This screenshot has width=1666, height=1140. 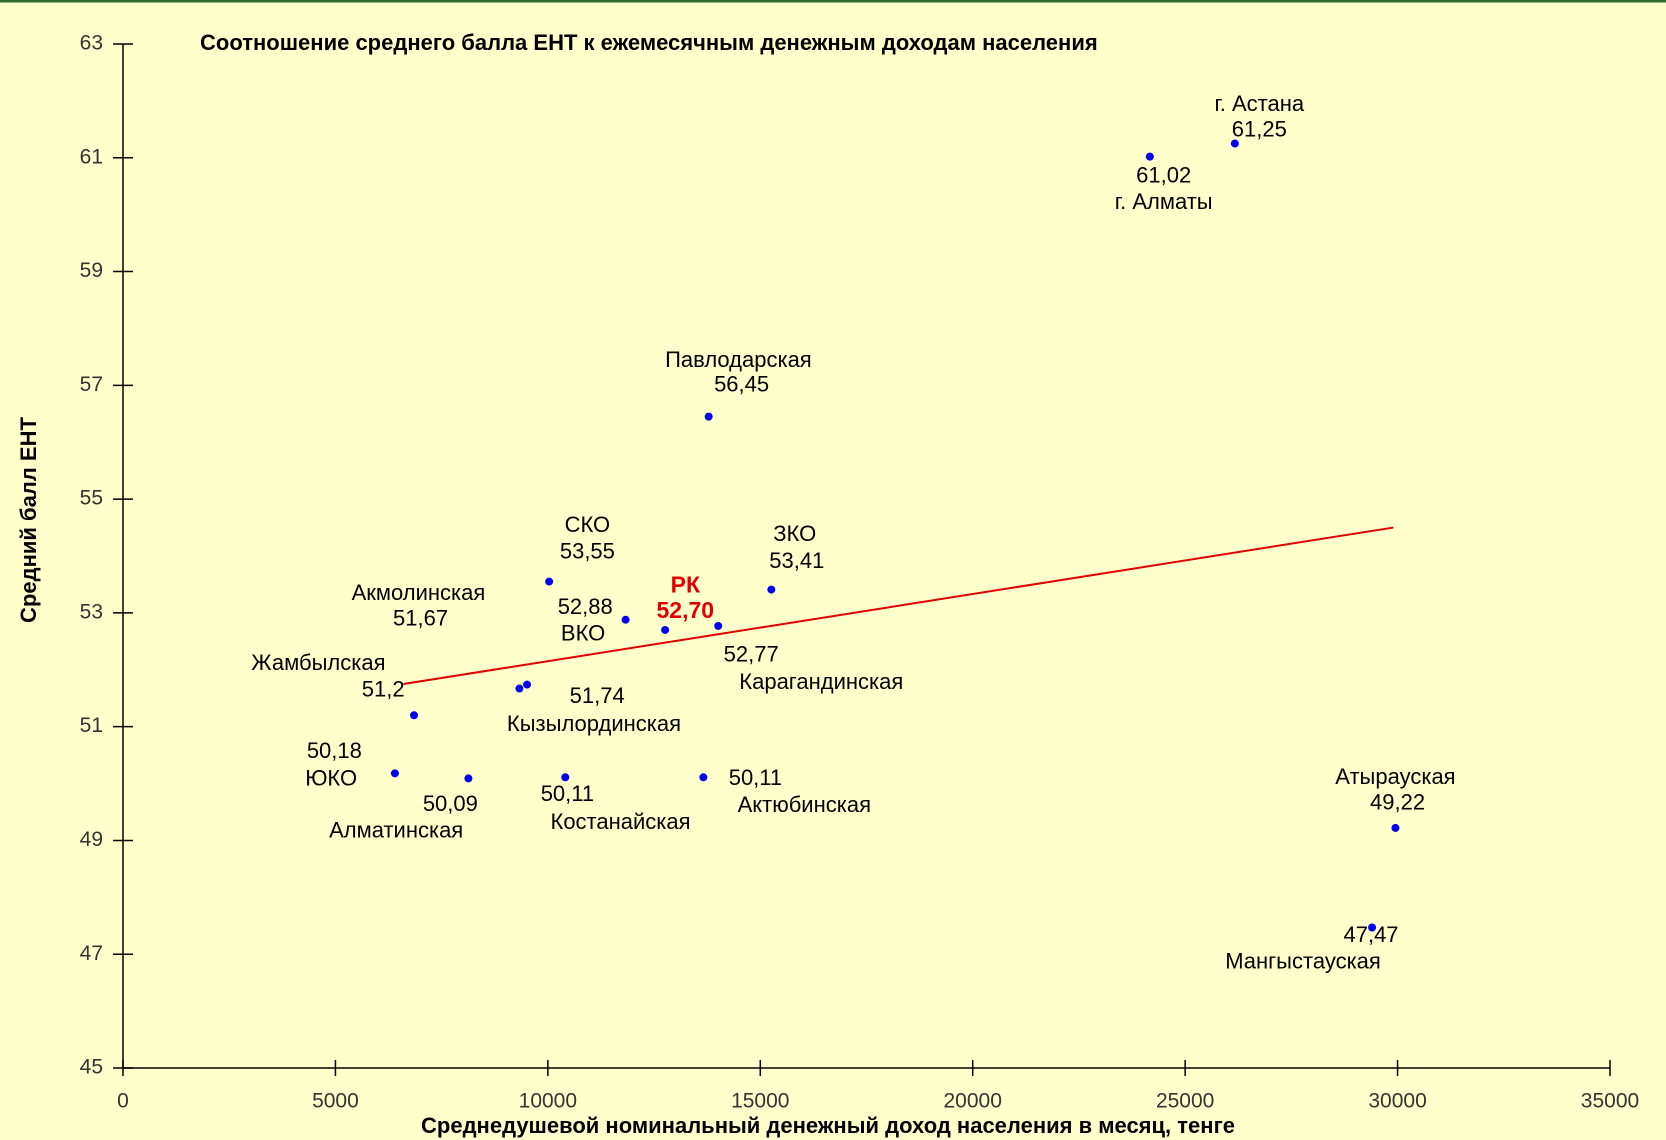 What do you see at coordinates (821, 681) in the screenshot?
I see `point-name: Карагандинская` at bounding box center [821, 681].